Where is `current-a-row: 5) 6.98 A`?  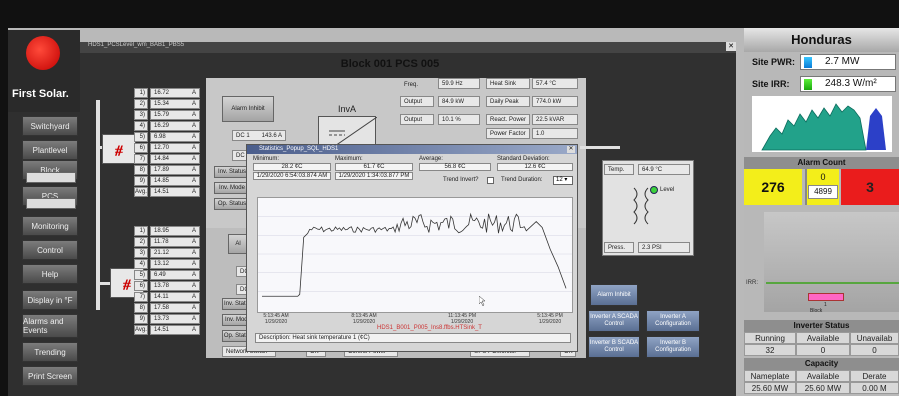 current-a-row: 5) 6.98 A is located at coordinates (167, 137).